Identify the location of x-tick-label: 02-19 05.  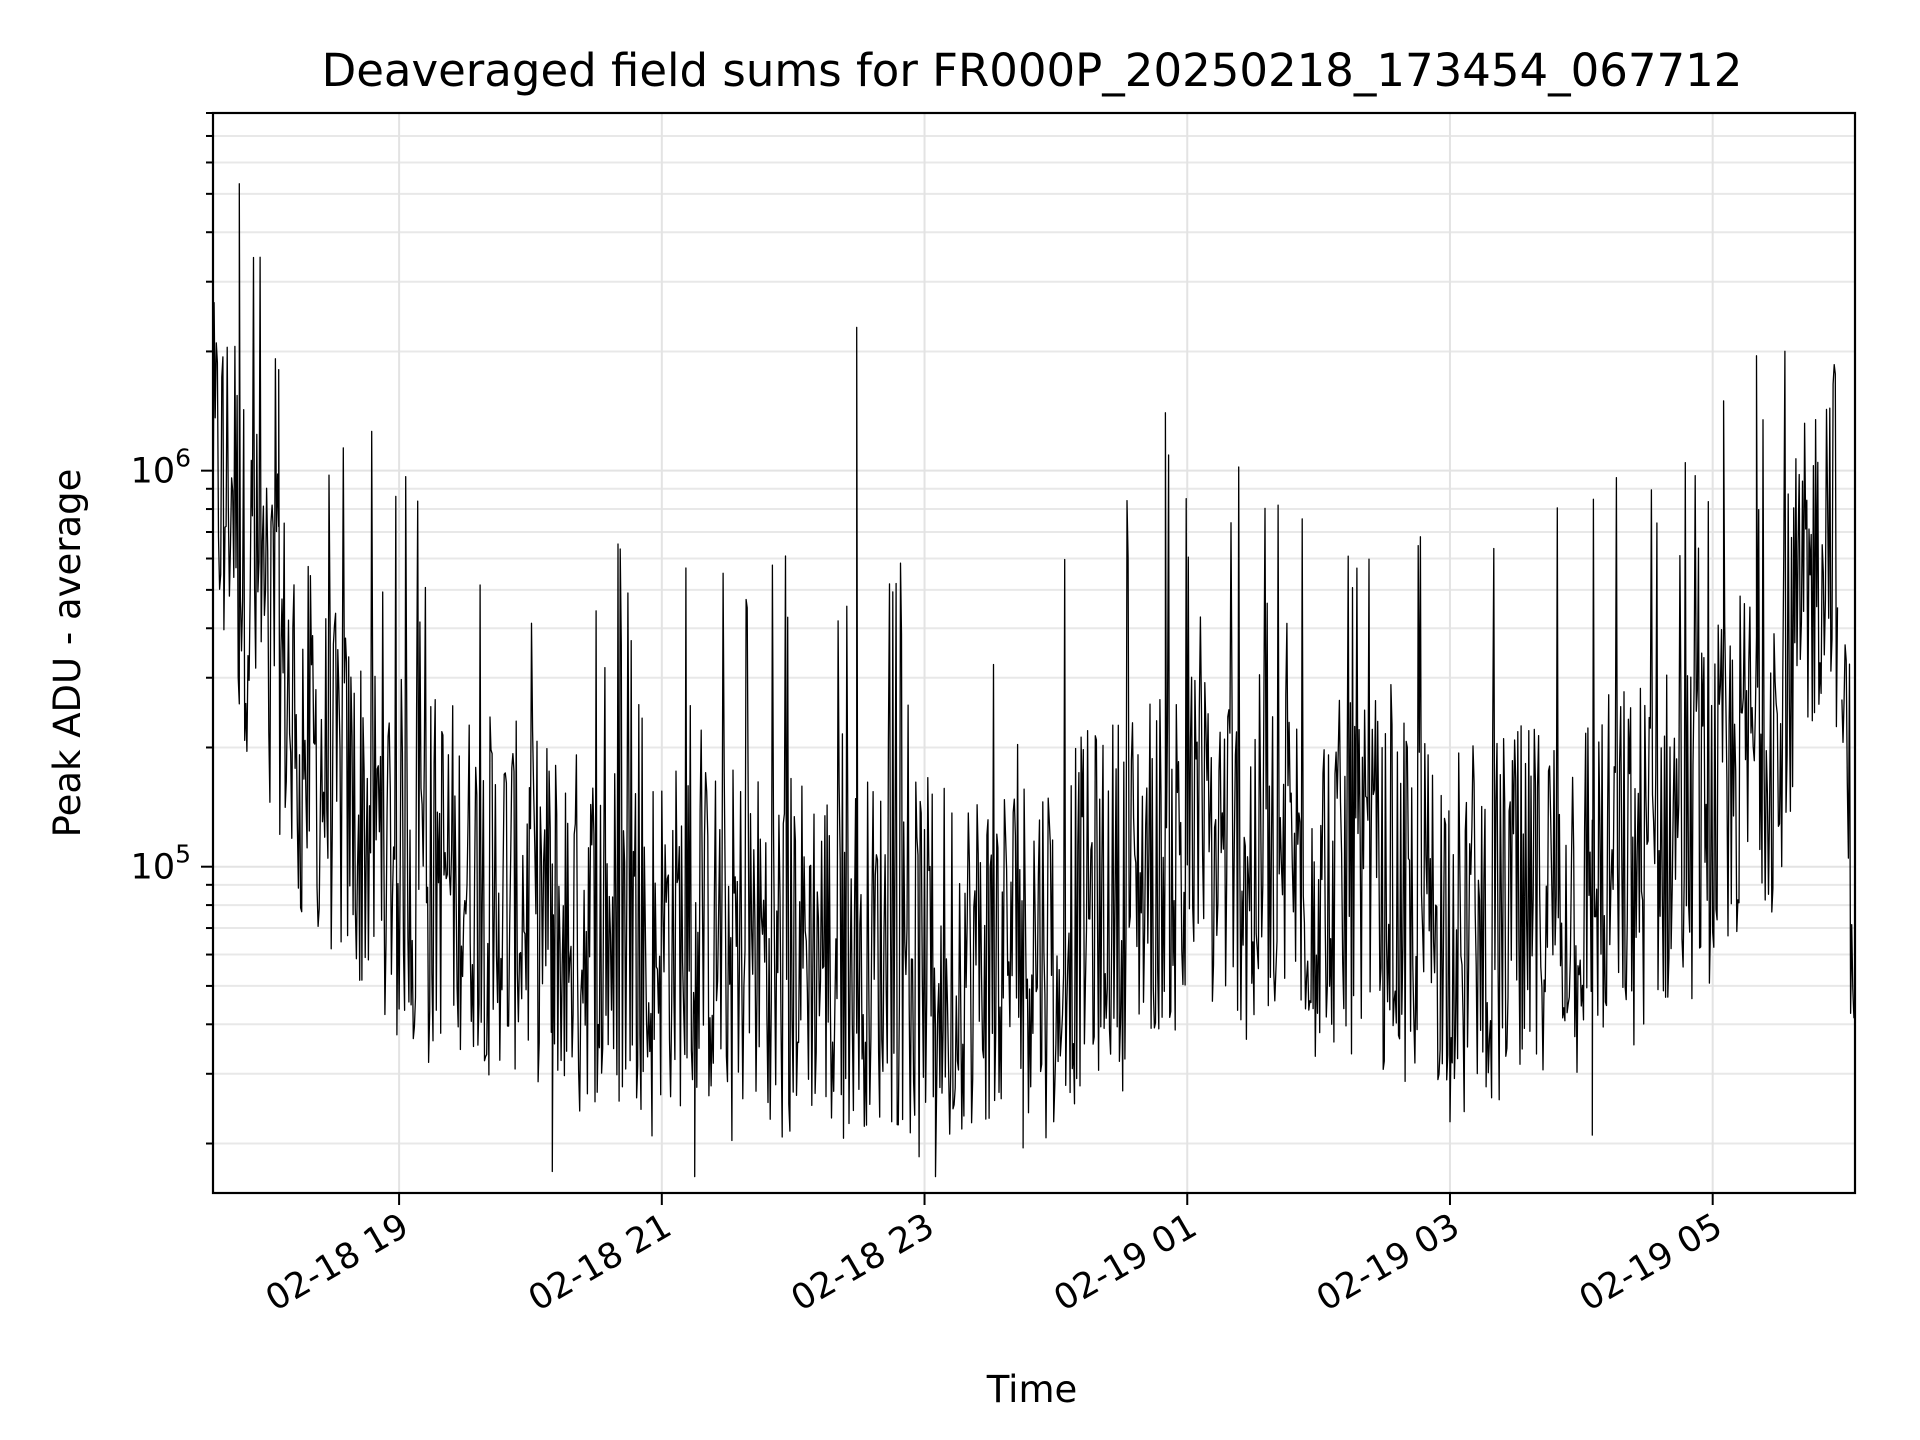
(1651, 1262).